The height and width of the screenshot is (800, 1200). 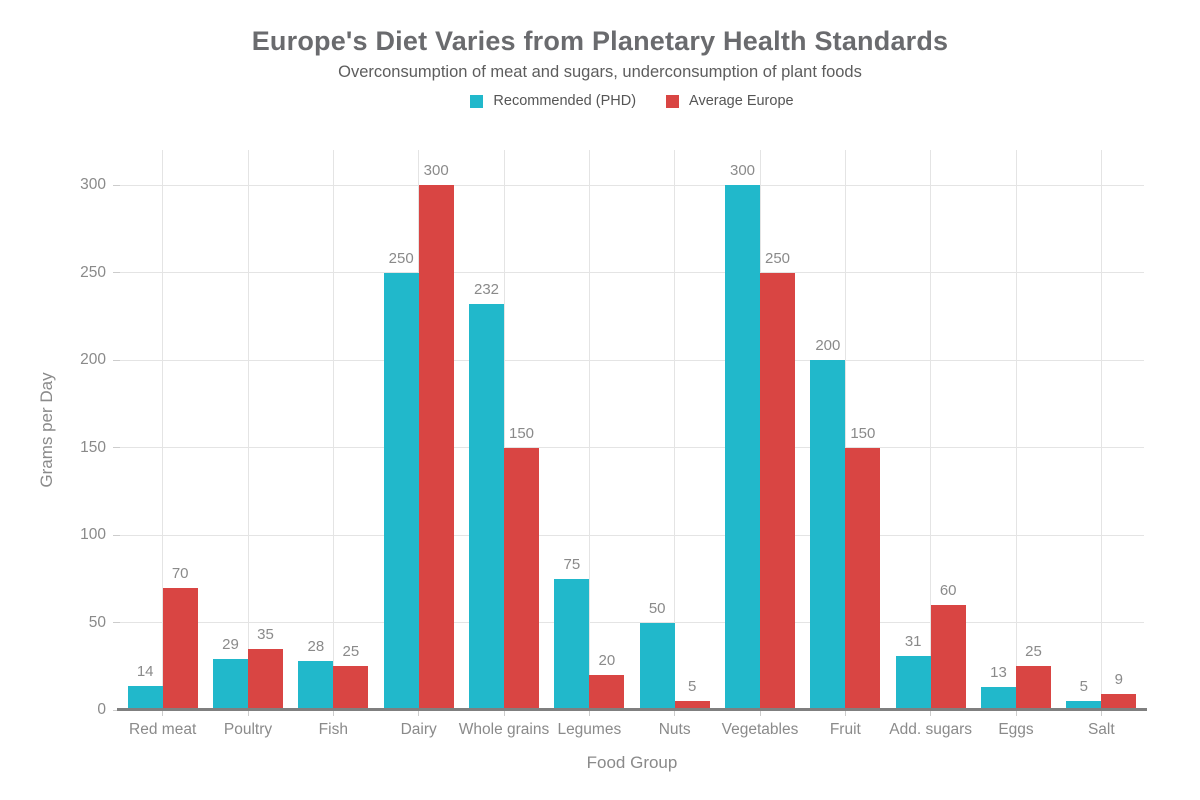 What do you see at coordinates (1083, 687) in the screenshot?
I see `bar-value-recommended-phd-salt: 5` at bounding box center [1083, 687].